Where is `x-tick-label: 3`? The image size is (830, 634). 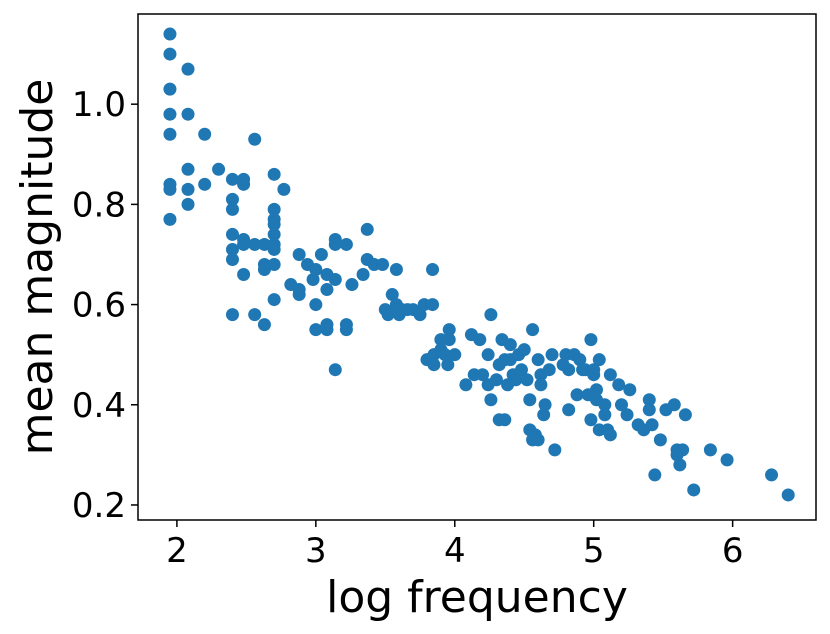
x-tick-label: 3 is located at coordinates (316, 551).